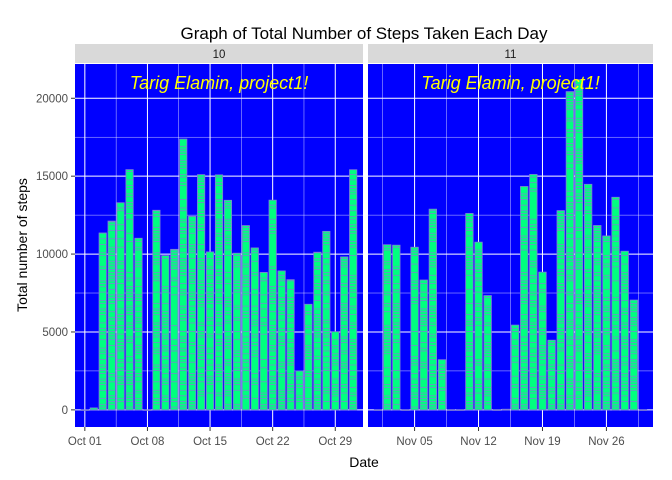  What do you see at coordinates (52, 99) in the screenshot?
I see `y-tick-label: 20000` at bounding box center [52, 99].